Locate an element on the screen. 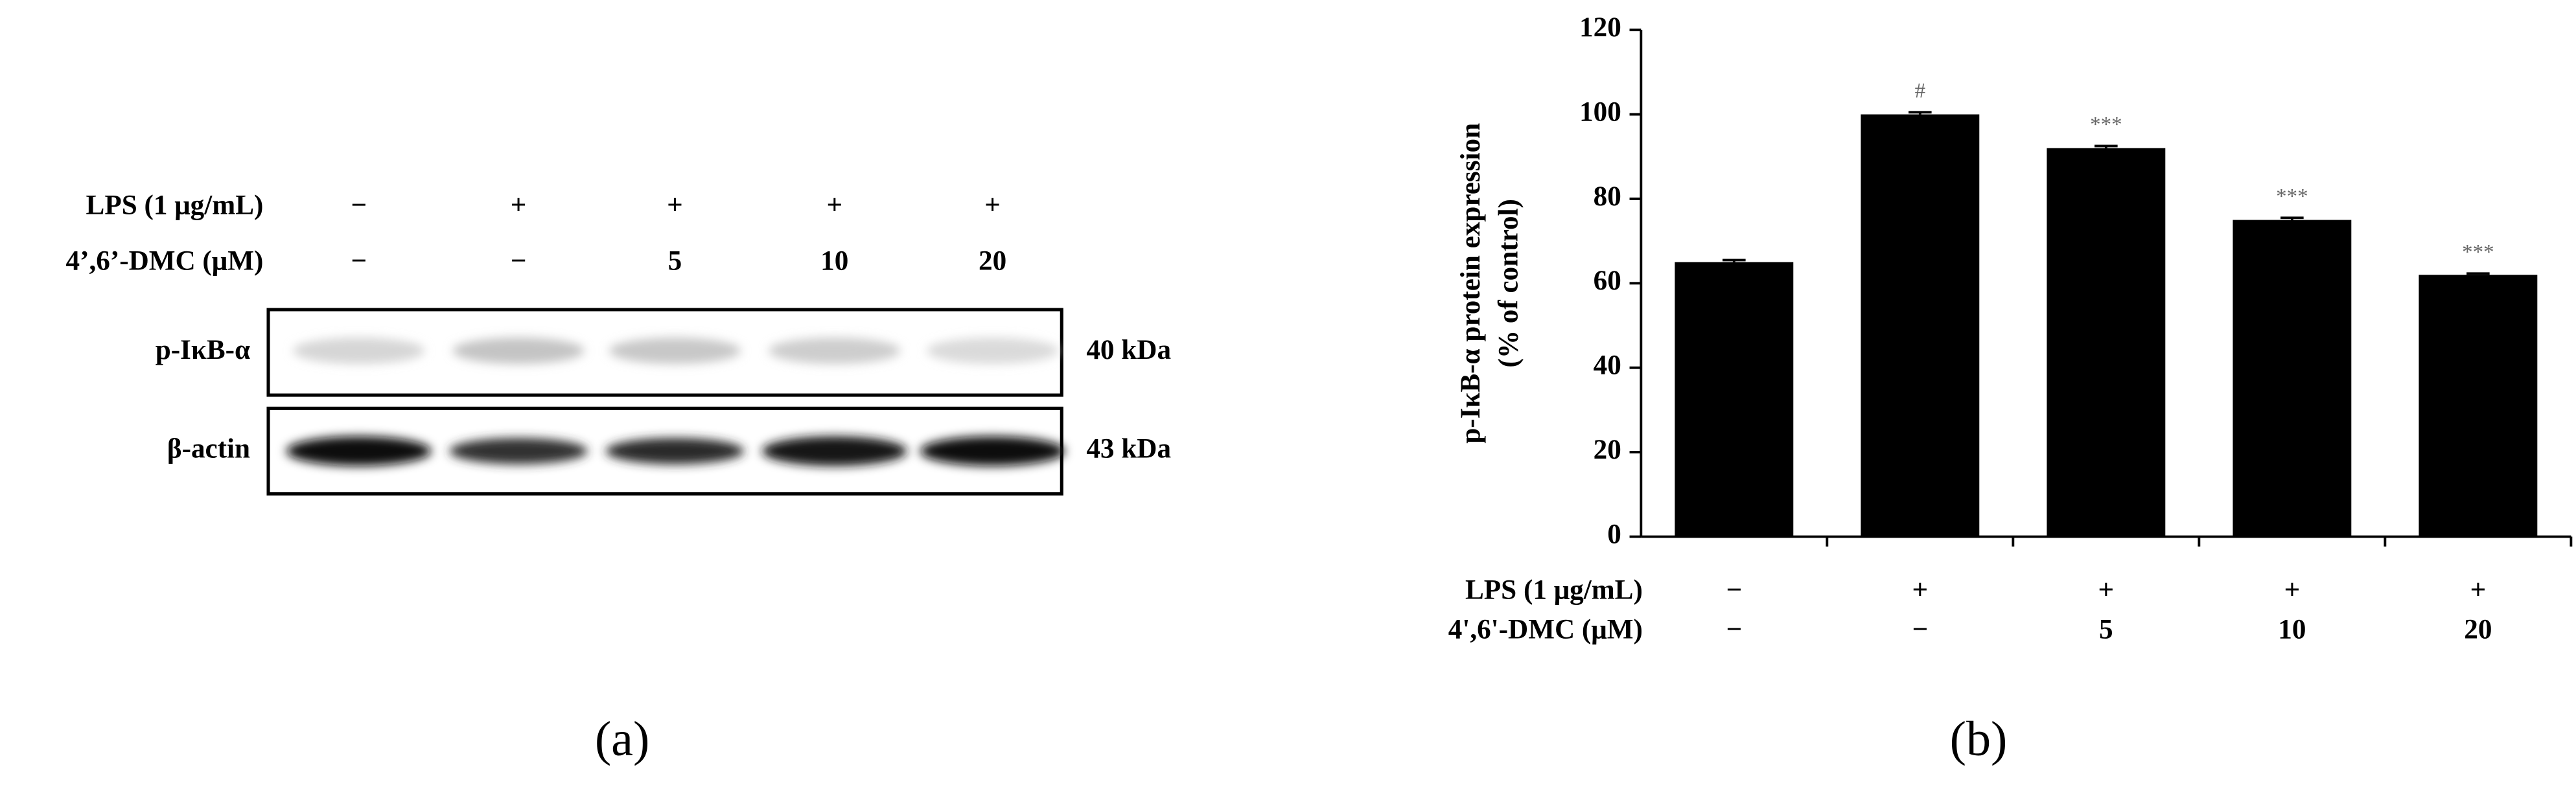  y-axis-label: p-IκB-α protein expression is located at coordinates (1471, 283).